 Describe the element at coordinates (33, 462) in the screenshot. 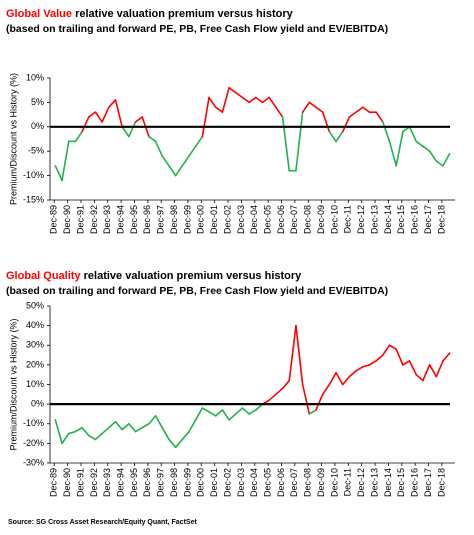

I see `y-tick-label: -30%` at that location.